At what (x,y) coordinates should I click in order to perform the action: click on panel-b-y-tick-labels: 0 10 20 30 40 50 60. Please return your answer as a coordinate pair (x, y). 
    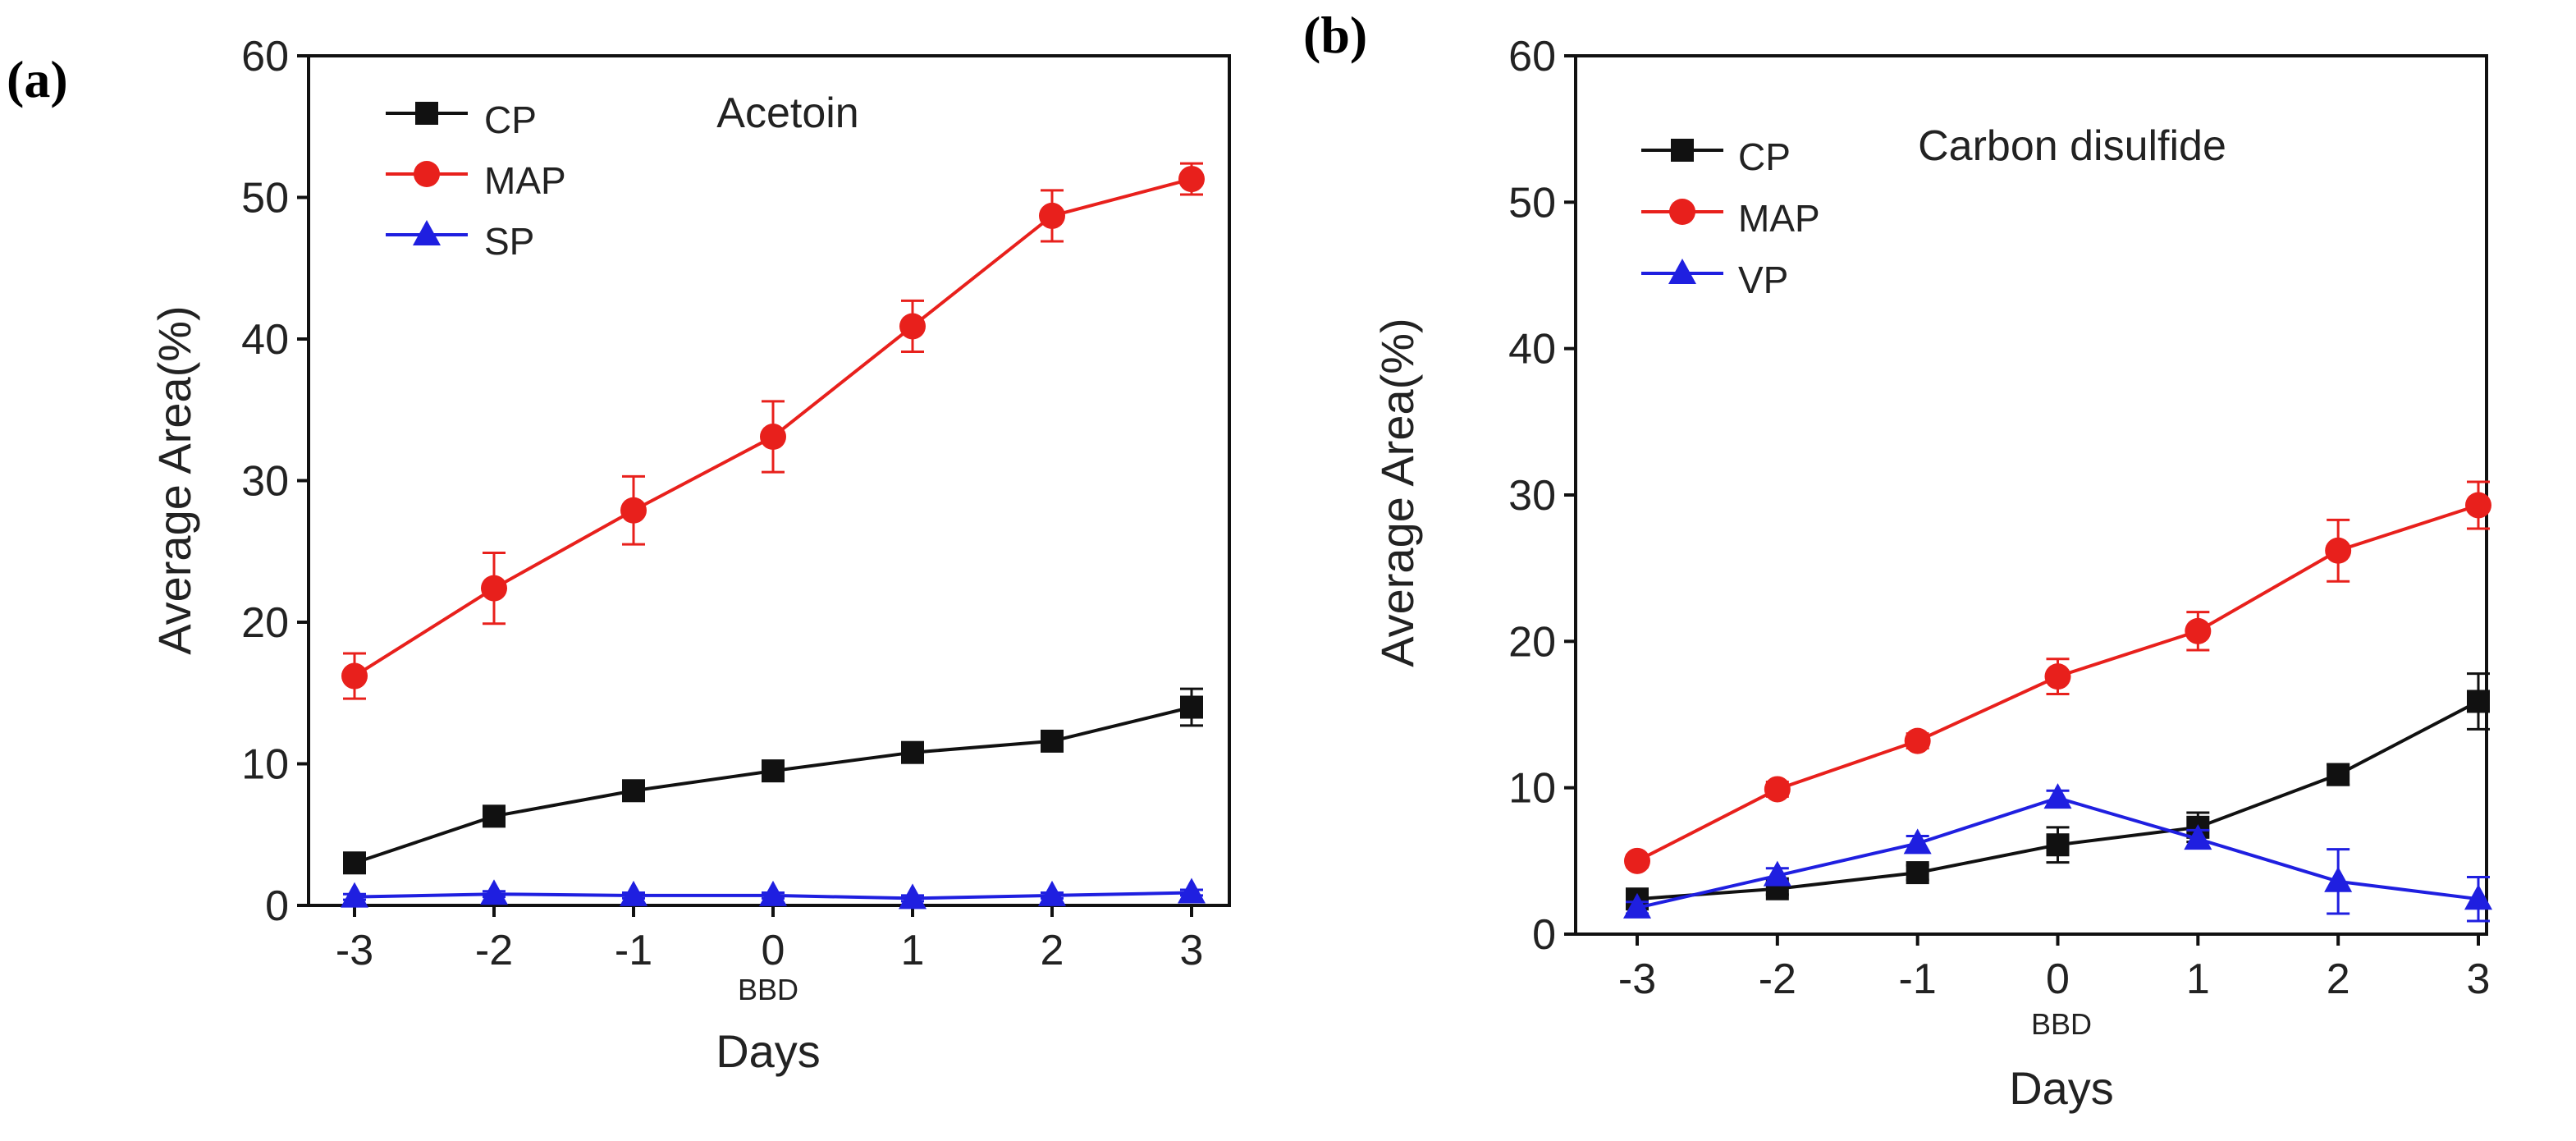
    Looking at the image, I should click on (1532, 496).